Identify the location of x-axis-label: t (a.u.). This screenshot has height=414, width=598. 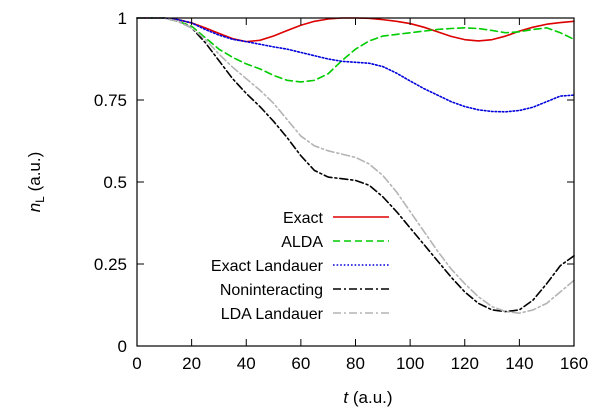
(367, 397).